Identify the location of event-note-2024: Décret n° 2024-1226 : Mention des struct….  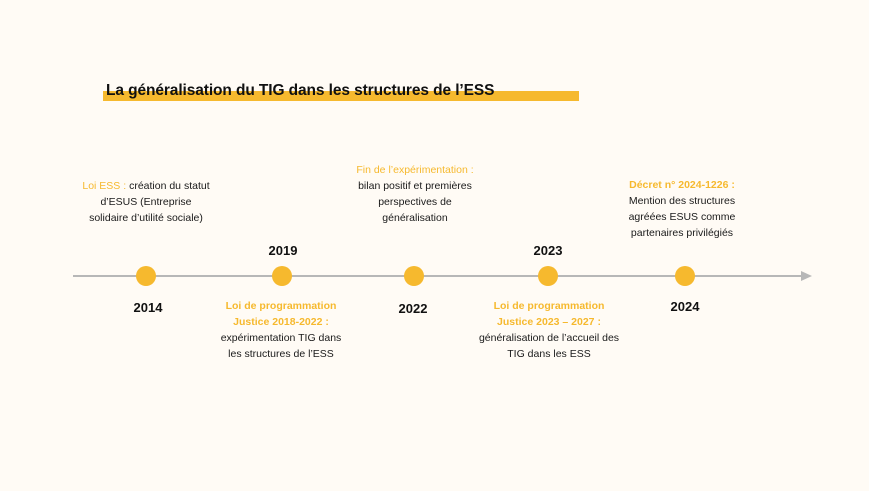
(682, 209).